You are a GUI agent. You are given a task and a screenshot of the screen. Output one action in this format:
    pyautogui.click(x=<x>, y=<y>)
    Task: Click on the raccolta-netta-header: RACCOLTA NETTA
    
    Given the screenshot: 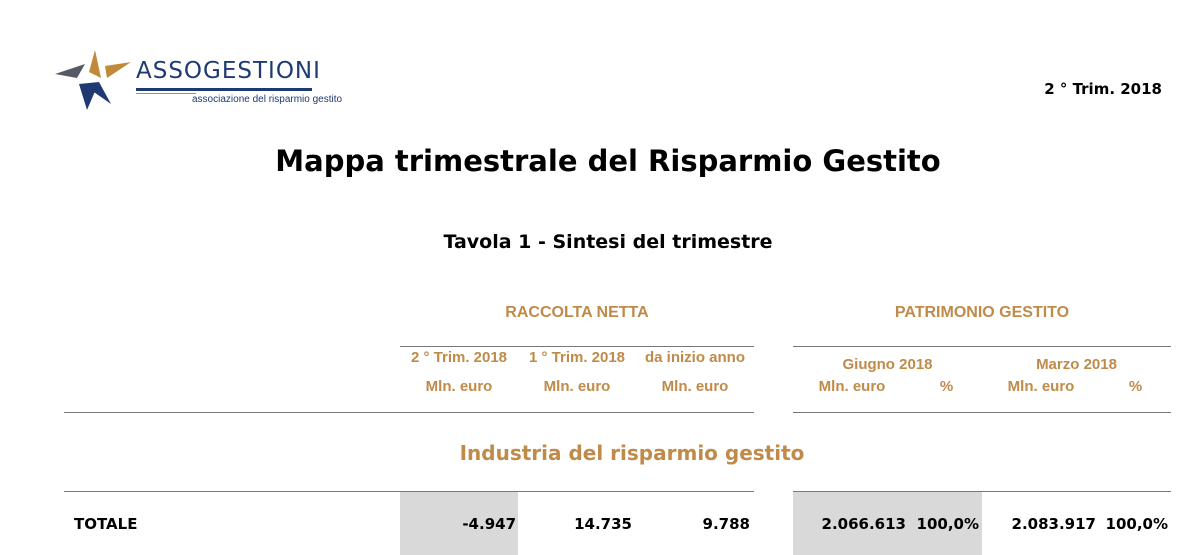 What is the action you would take?
    pyautogui.click(x=577, y=312)
    